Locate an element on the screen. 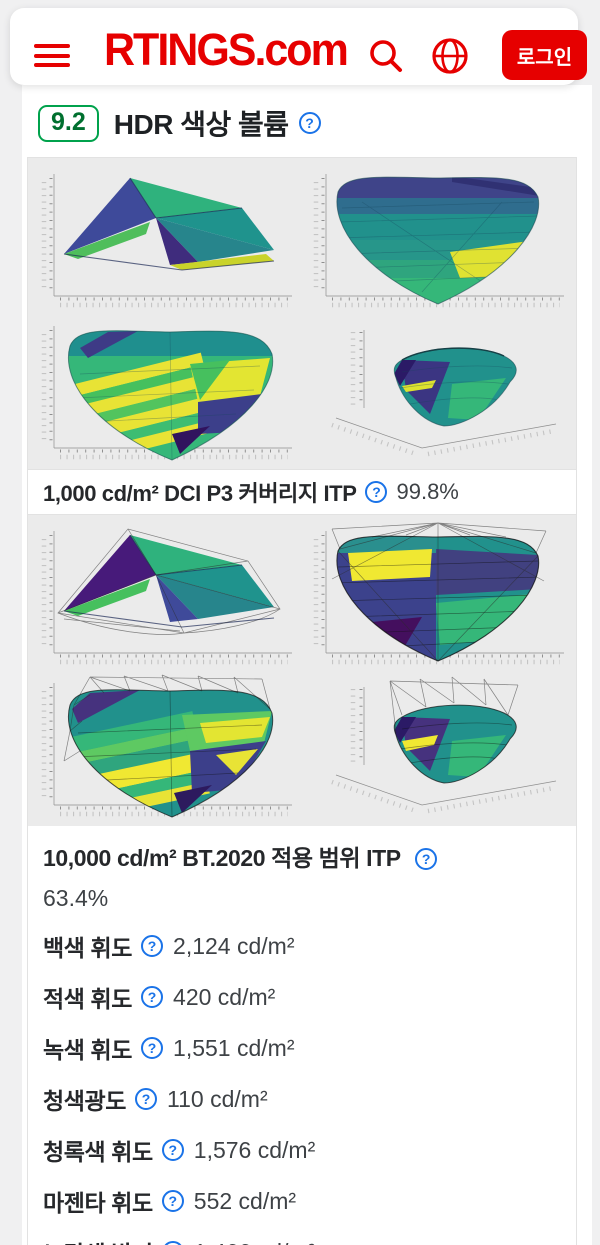 The width and height of the screenshot is (600, 1245). globe-icon is located at coordinates (450, 56).